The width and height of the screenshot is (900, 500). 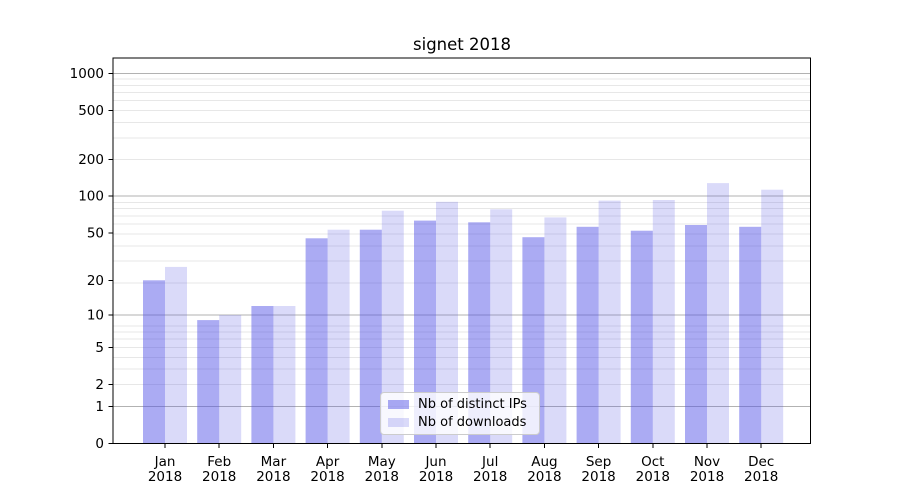 I want to click on chart-title: signet 2018, so click(x=462, y=44).